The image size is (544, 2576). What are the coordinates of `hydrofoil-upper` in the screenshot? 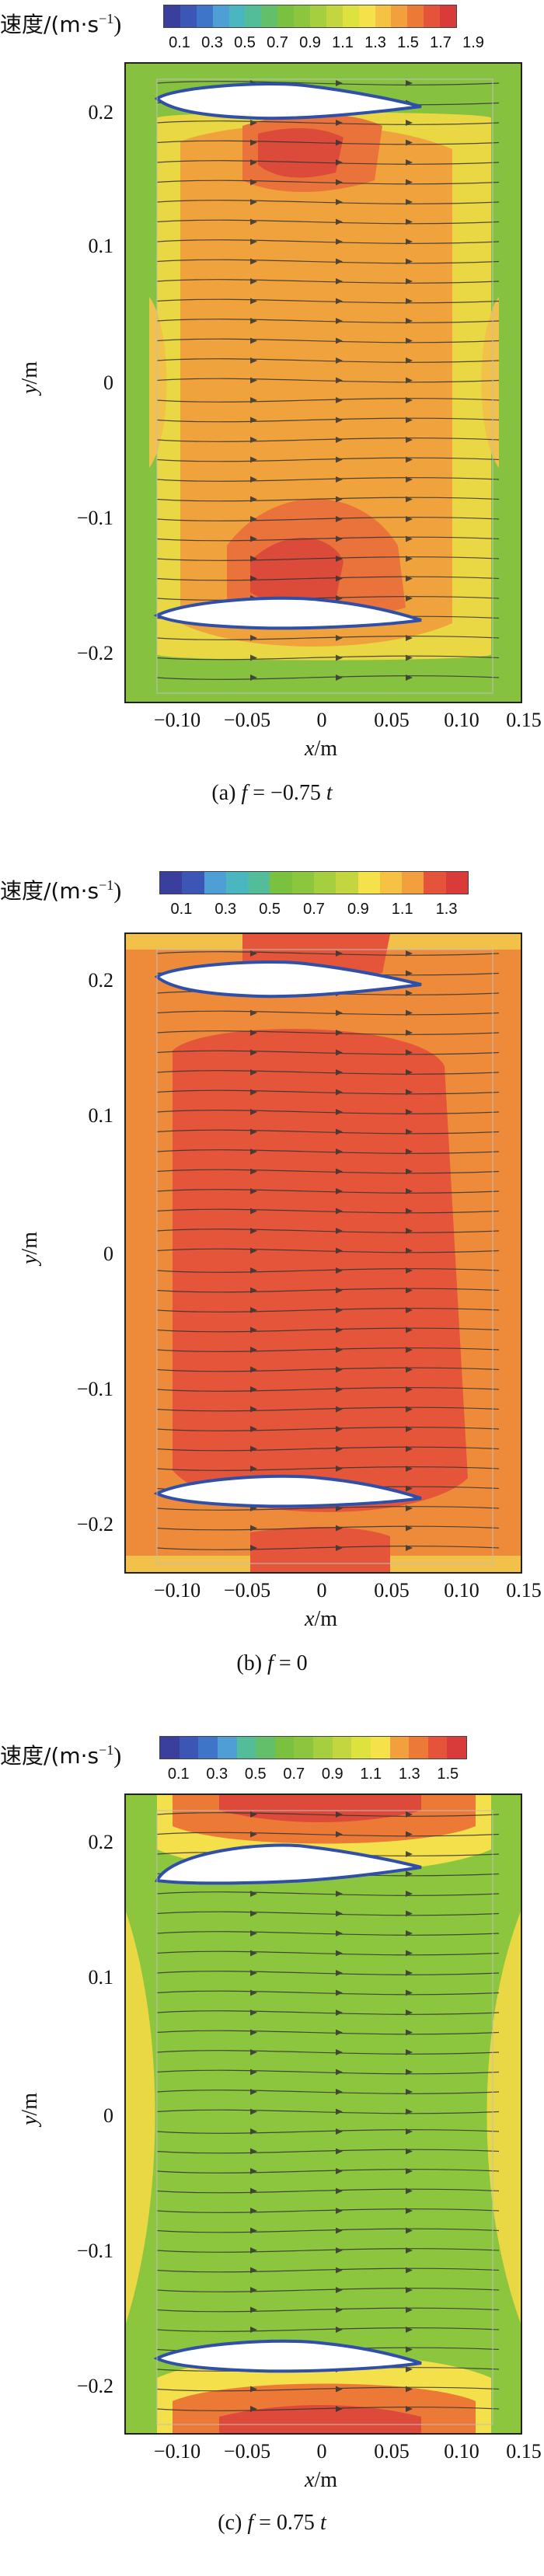 It's located at (288, 1864).